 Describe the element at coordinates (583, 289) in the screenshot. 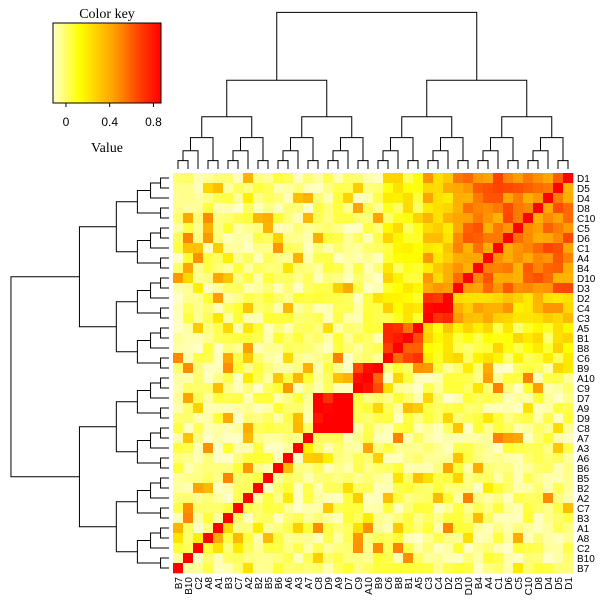

I see `row-label: D3` at that location.